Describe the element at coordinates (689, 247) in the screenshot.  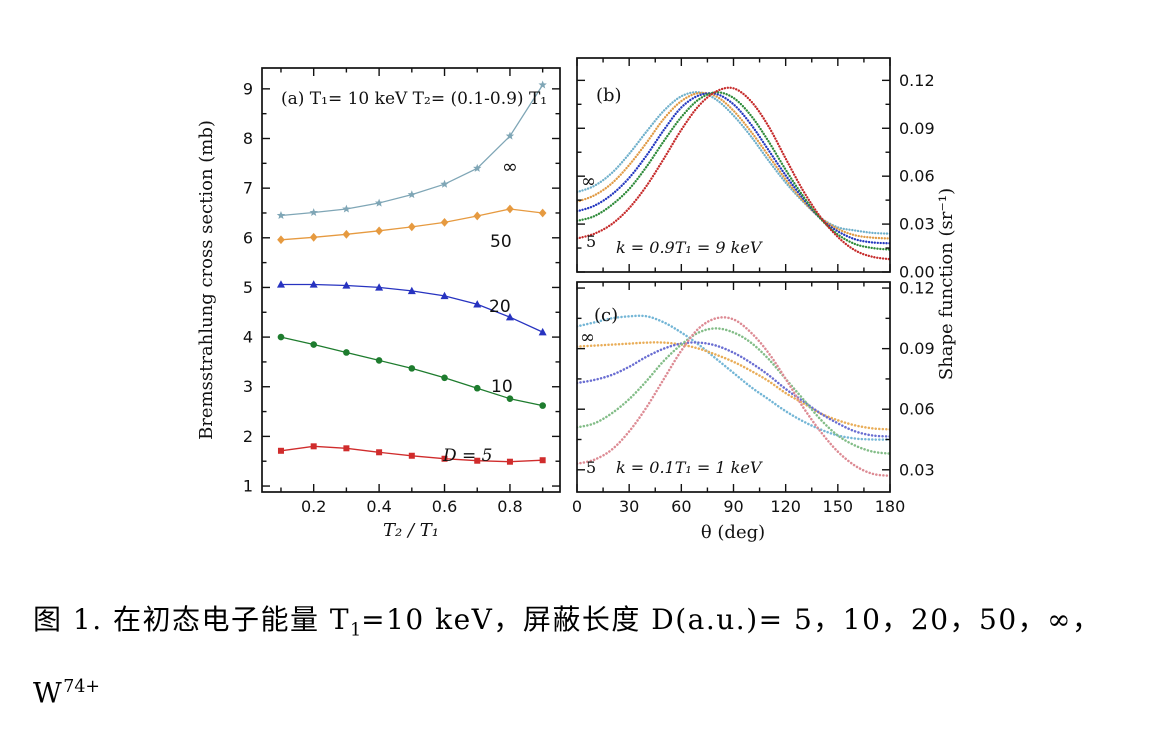
I see `annotation: k = 0.9T₁ = 9 keV` at that location.